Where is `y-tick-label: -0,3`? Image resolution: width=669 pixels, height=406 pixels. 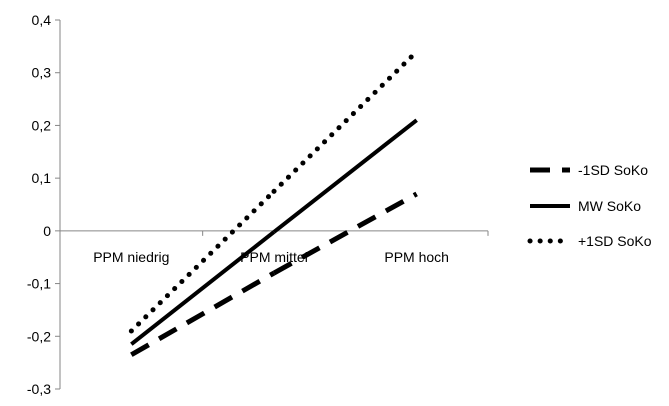
y-tick-label: -0,3 is located at coordinates (39, 389).